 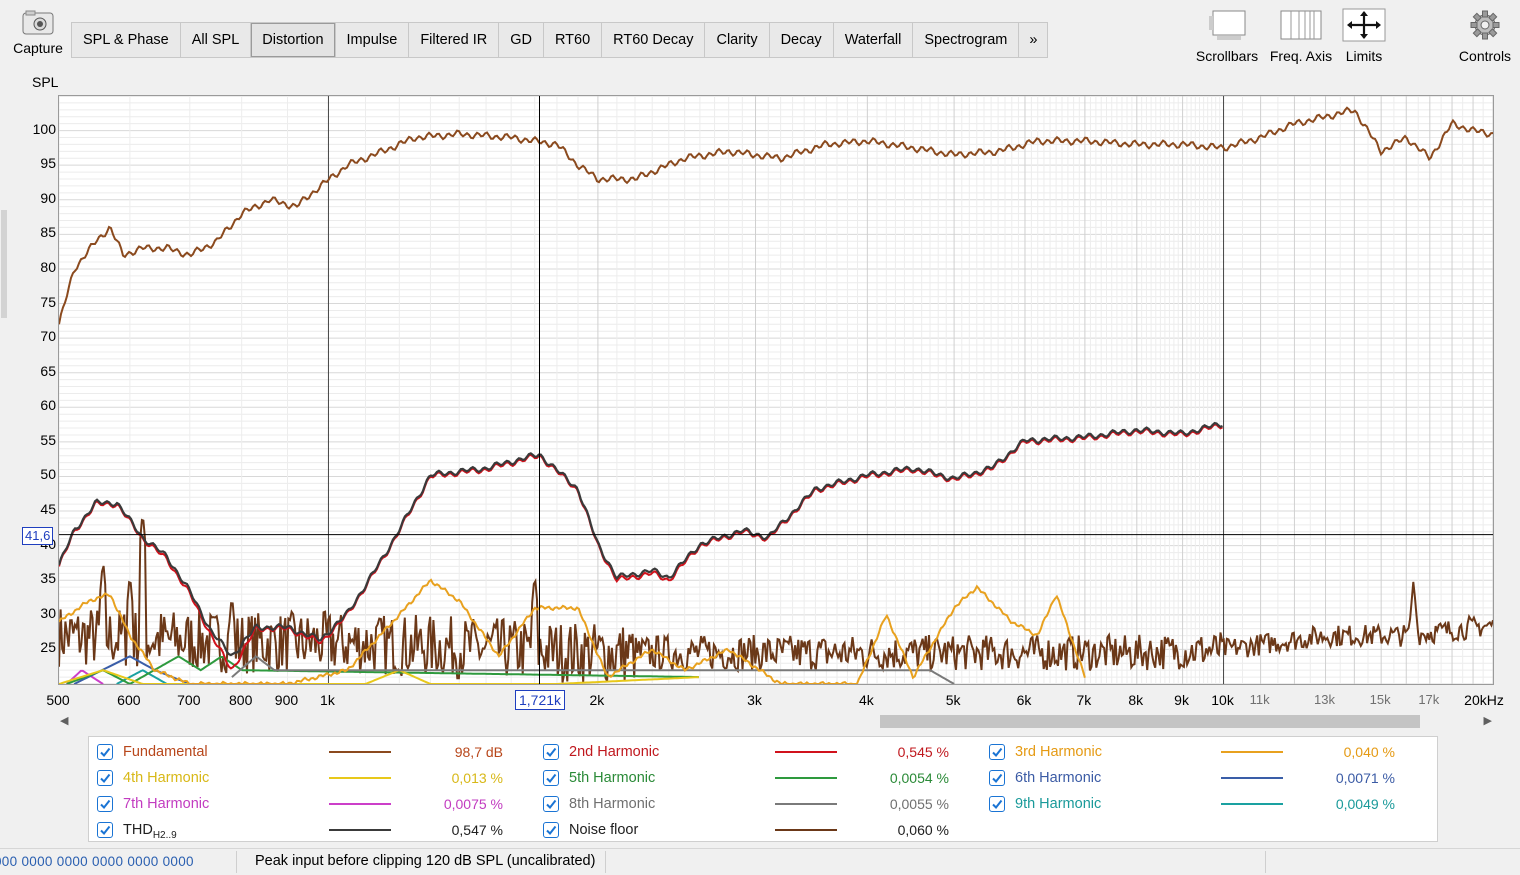 What do you see at coordinates (573, 40) in the screenshot?
I see `tab-rt60: RT60` at bounding box center [573, 40].